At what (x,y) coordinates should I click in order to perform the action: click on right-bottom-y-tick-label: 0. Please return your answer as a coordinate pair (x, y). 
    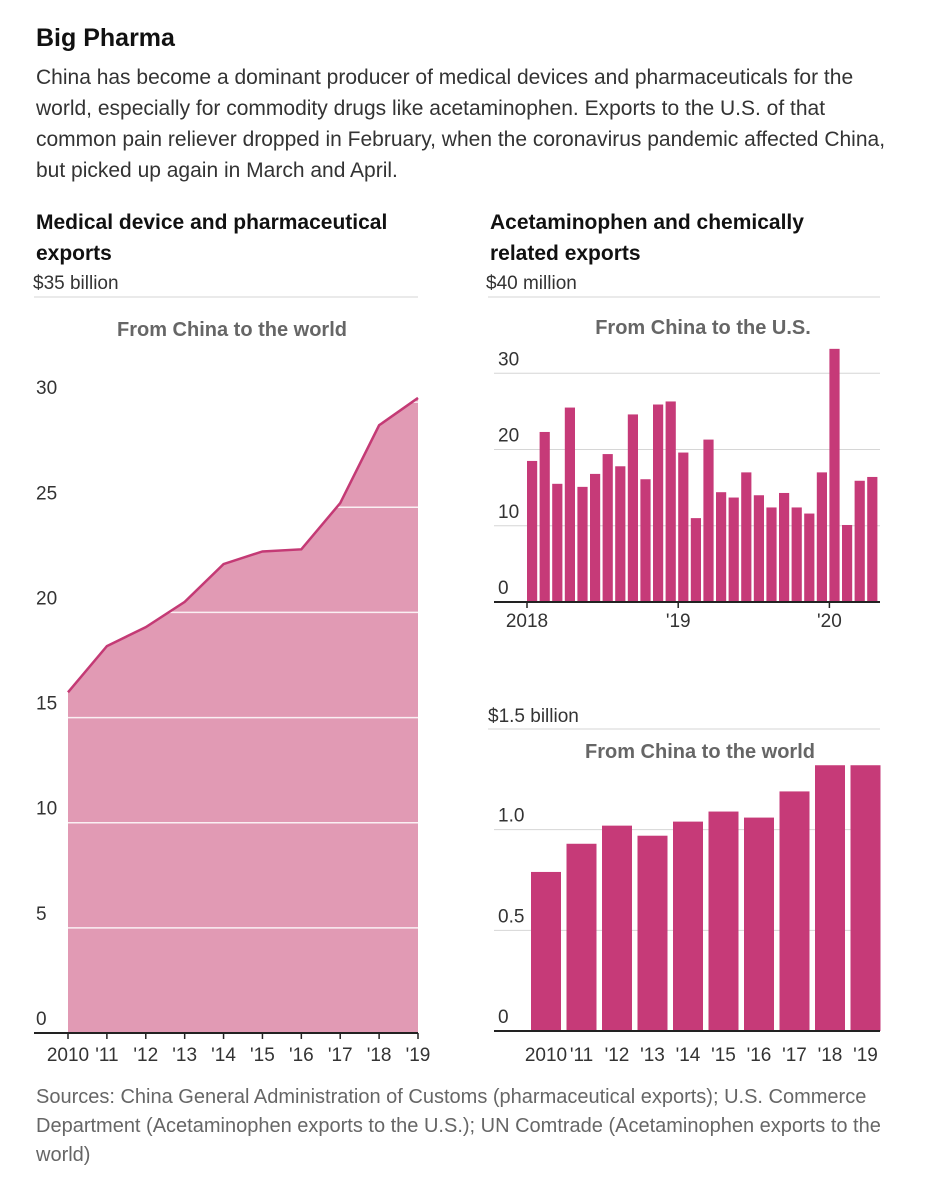
    Looking at the image, I should click on (503, 1017).